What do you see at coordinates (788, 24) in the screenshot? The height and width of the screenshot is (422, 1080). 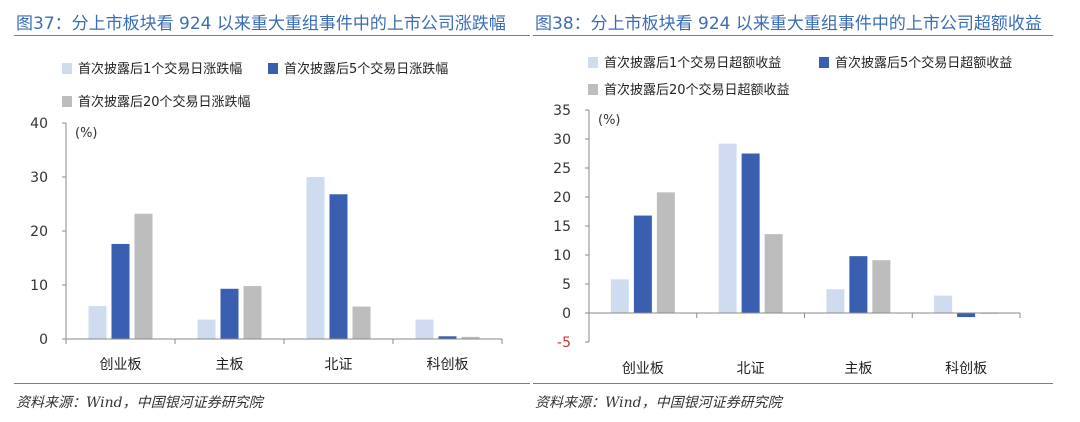 I see `right-chart-title: 图38：分上市板块看 924 以来重大重组事件中的上市公司超额收益` at bounding box center [788, 24].